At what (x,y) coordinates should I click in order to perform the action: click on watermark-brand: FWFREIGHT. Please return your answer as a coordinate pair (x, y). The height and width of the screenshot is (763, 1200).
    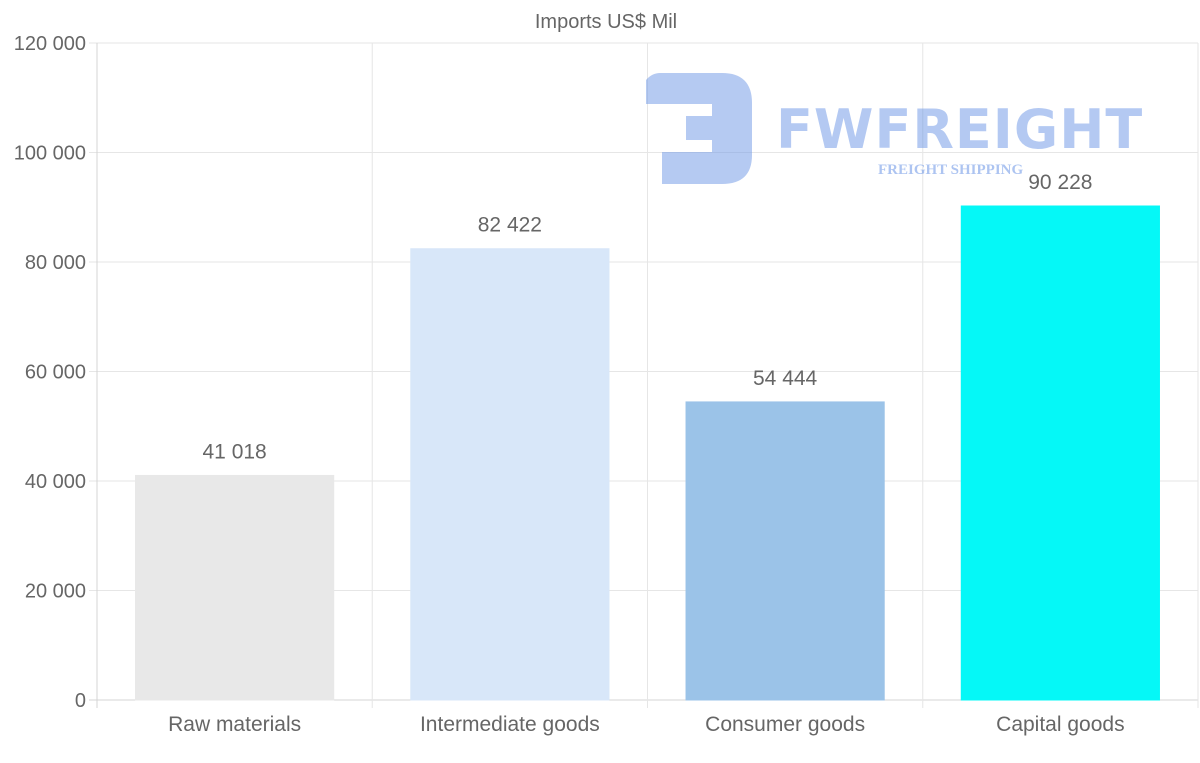
    Looking at the image, I should click on (959, 129).